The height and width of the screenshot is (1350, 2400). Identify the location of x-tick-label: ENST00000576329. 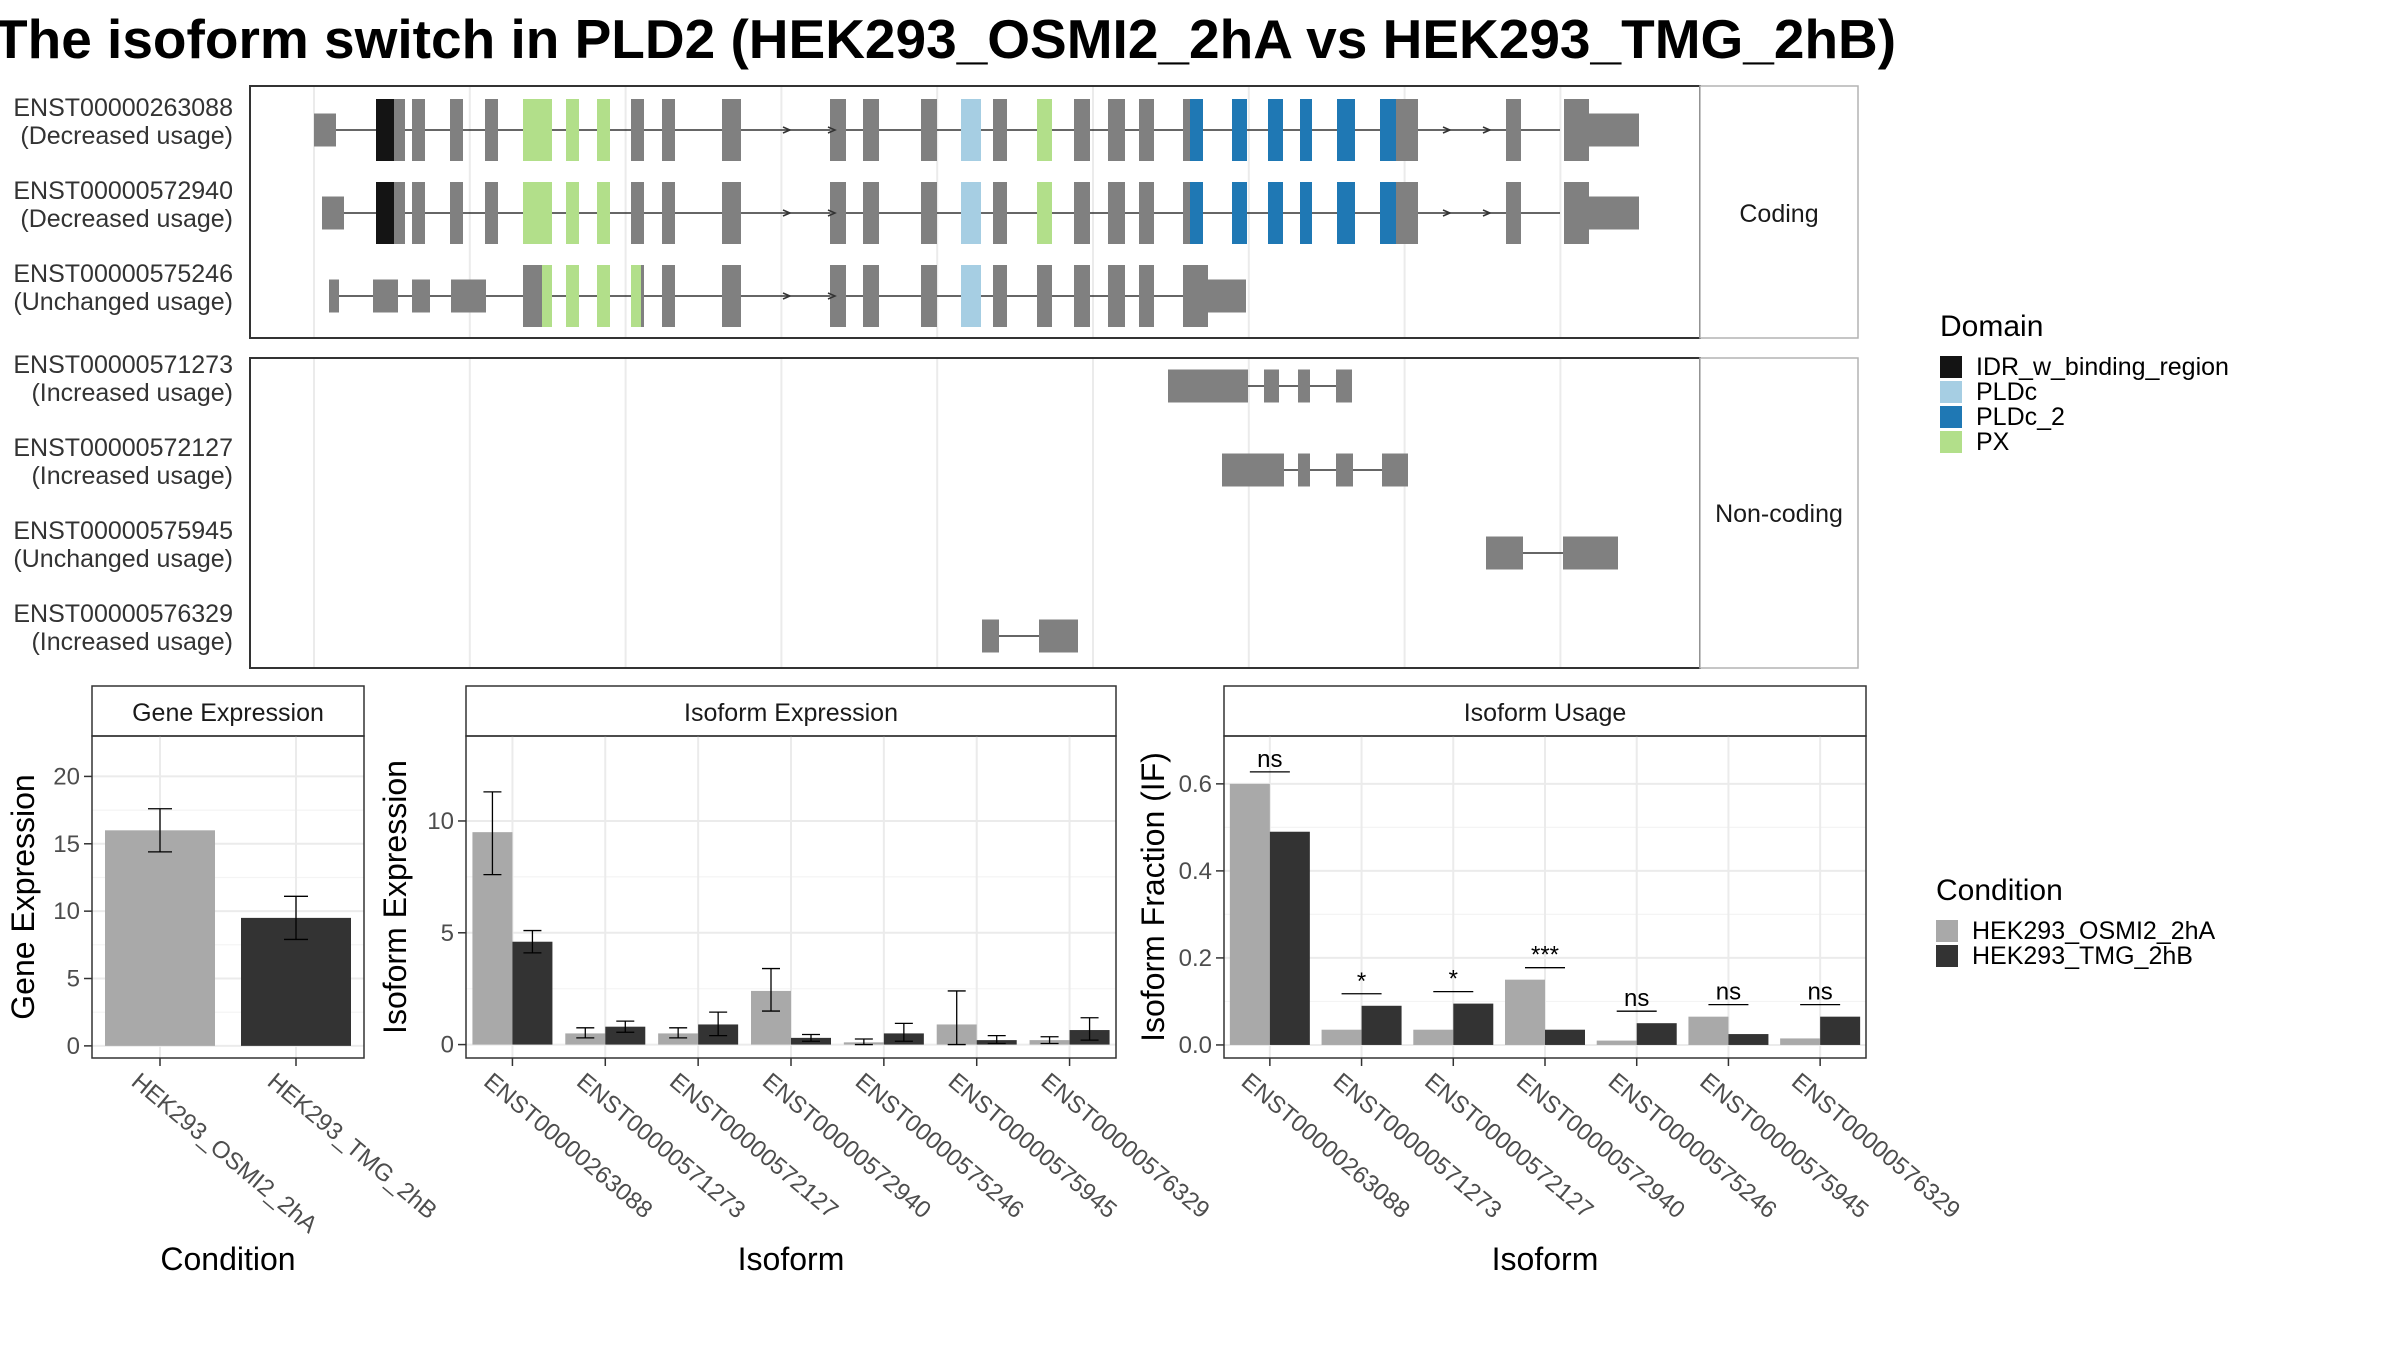
(1125, 1146).